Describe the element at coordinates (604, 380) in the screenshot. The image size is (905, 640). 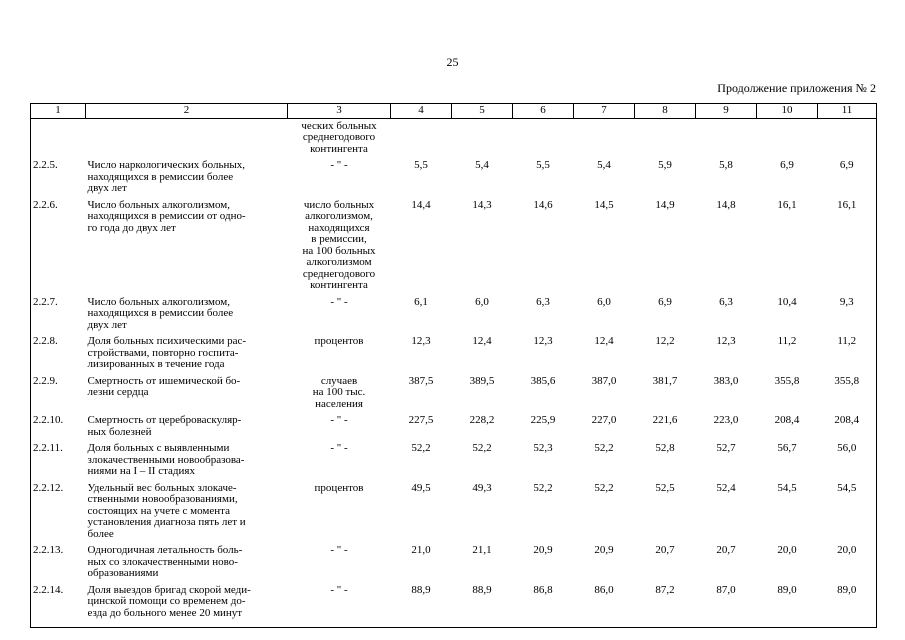
I see `value-cell: 387,0` at that location.